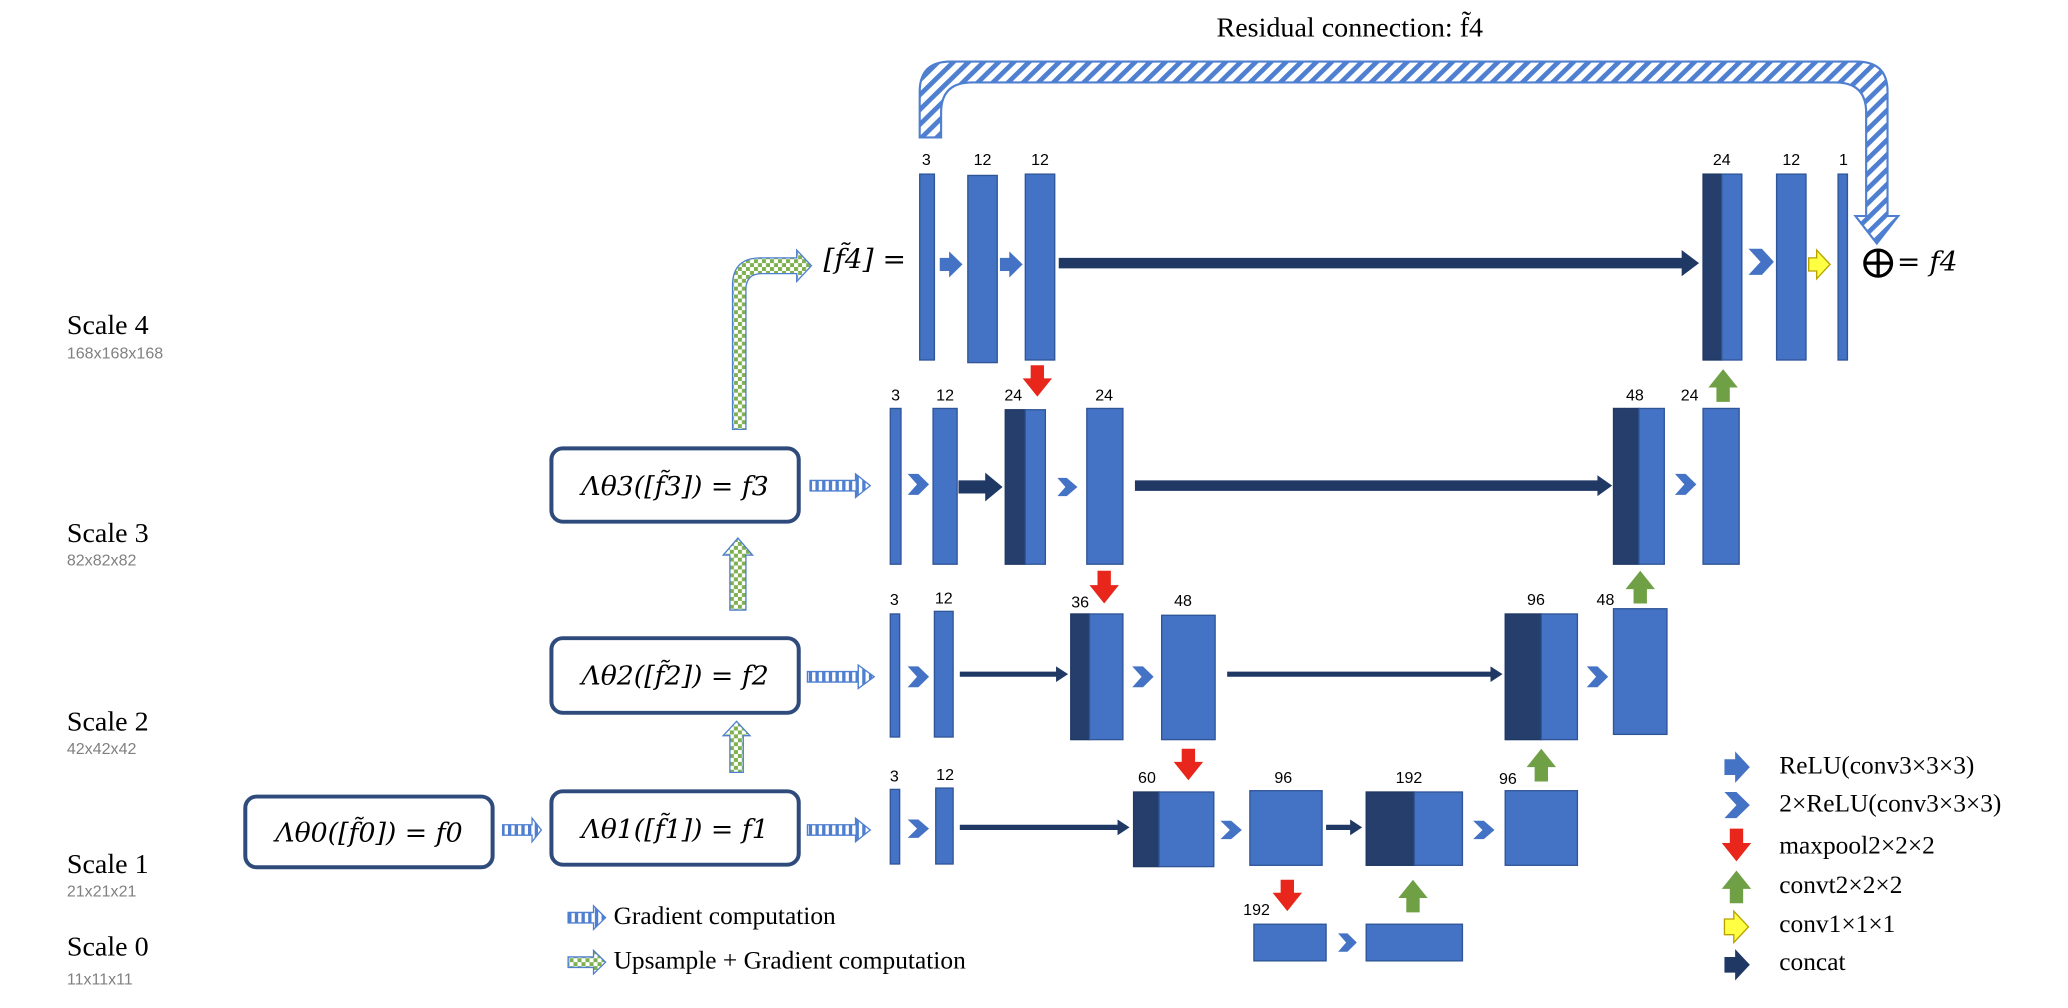  What do you see at coordinates (1373, 486) in the screenshot?
I see `concat-arrow-s3` at bounding box center [1373, 486].